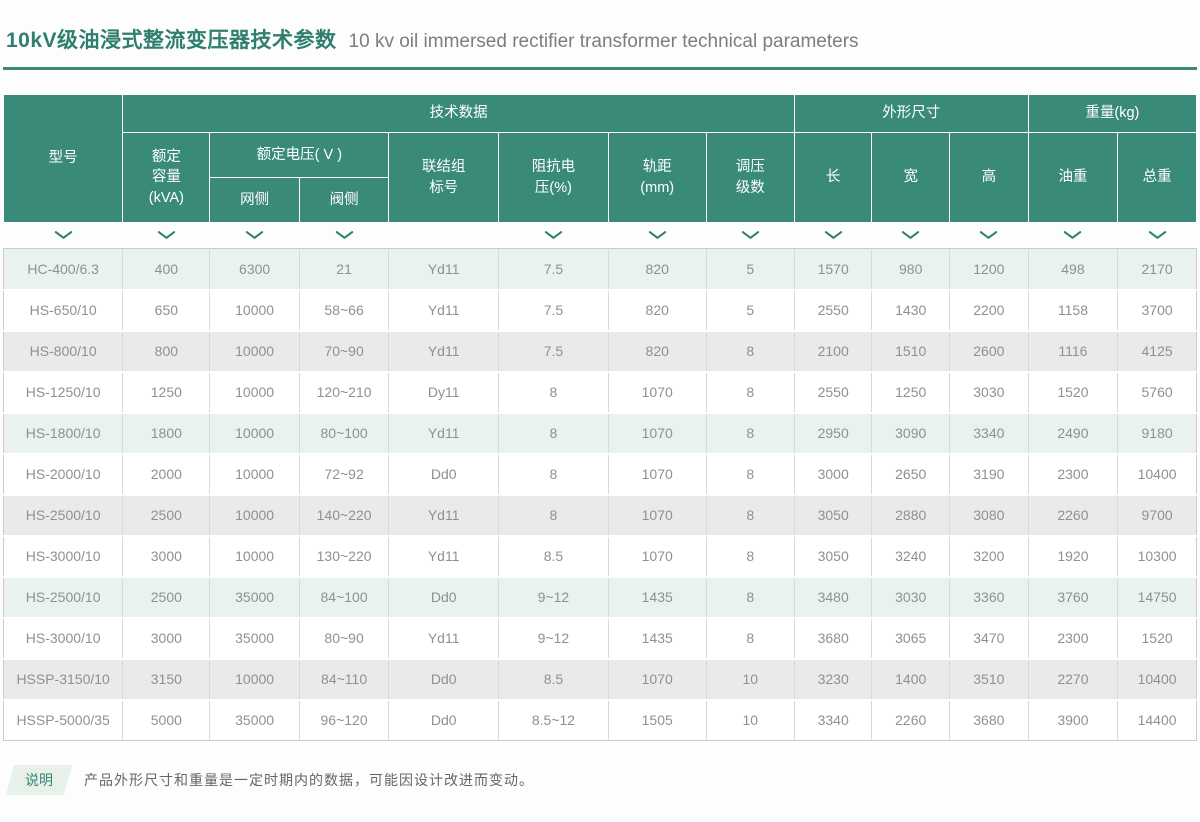  Describe the element at coordinates (63, 269) in the screenshot. I see `cell-model: HC-400/6.3` at that location.